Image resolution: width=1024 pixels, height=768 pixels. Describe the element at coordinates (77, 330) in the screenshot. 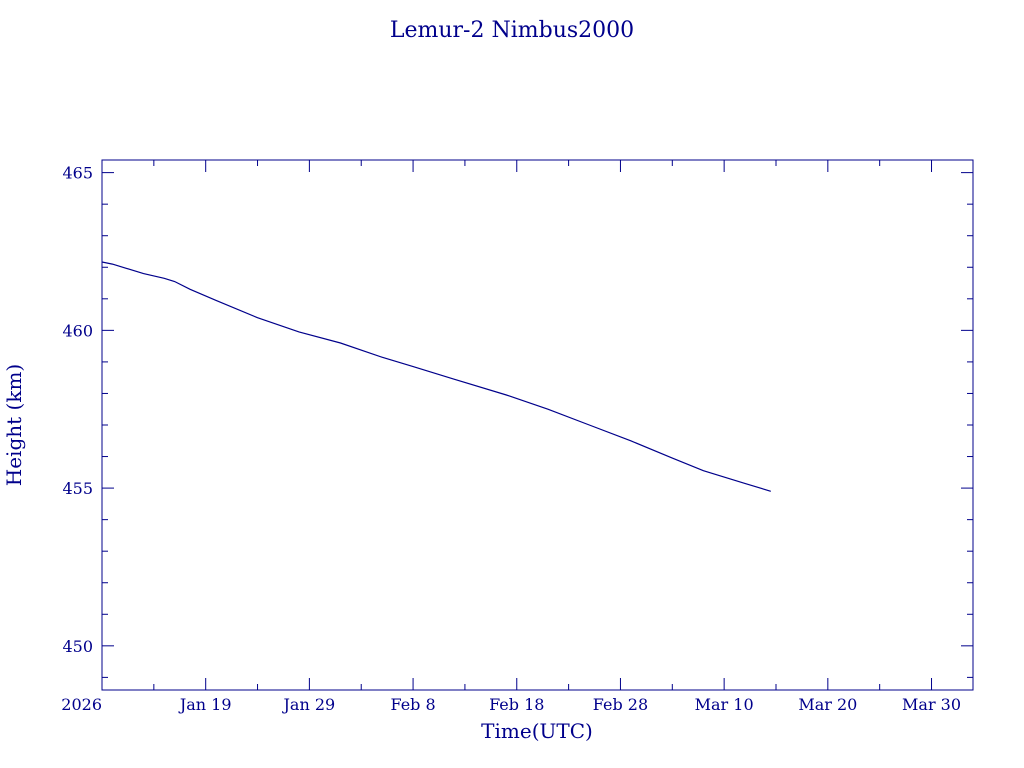

I see `y-tick-label: 460` at that location.